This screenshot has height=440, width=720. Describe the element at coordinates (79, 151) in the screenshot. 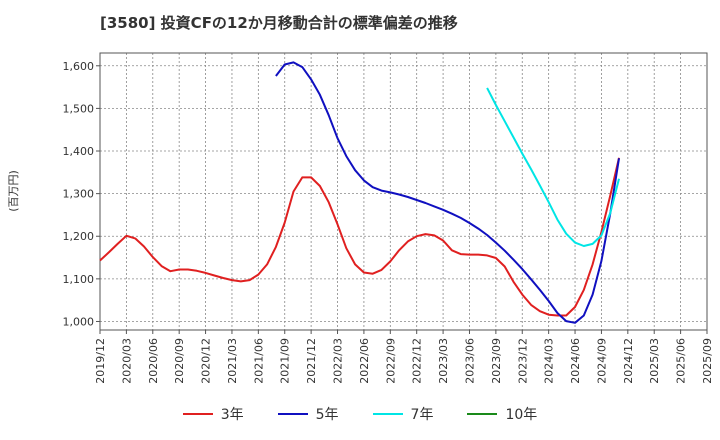

I see `y-tick-label: 1,400` at that location.